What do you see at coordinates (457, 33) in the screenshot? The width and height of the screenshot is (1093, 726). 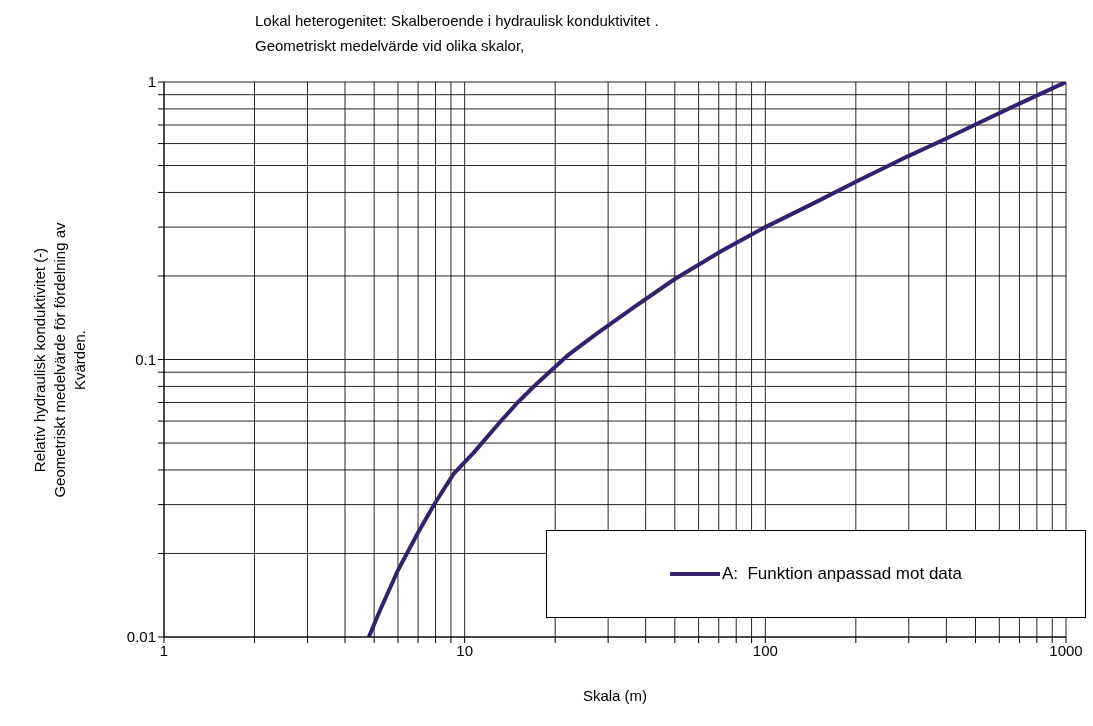 I see `chart-title: Lokal heterogenitet: Skalberoende i hydraulisk konduktivitet . Geometriskt medelvärde vid olika skalor,` at bounding box center [457, 33].